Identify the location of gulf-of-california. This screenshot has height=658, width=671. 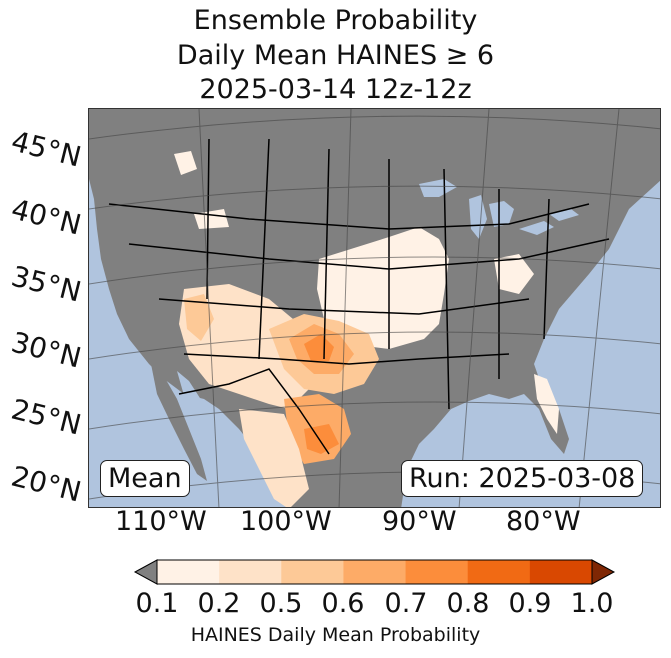
(198, 410).